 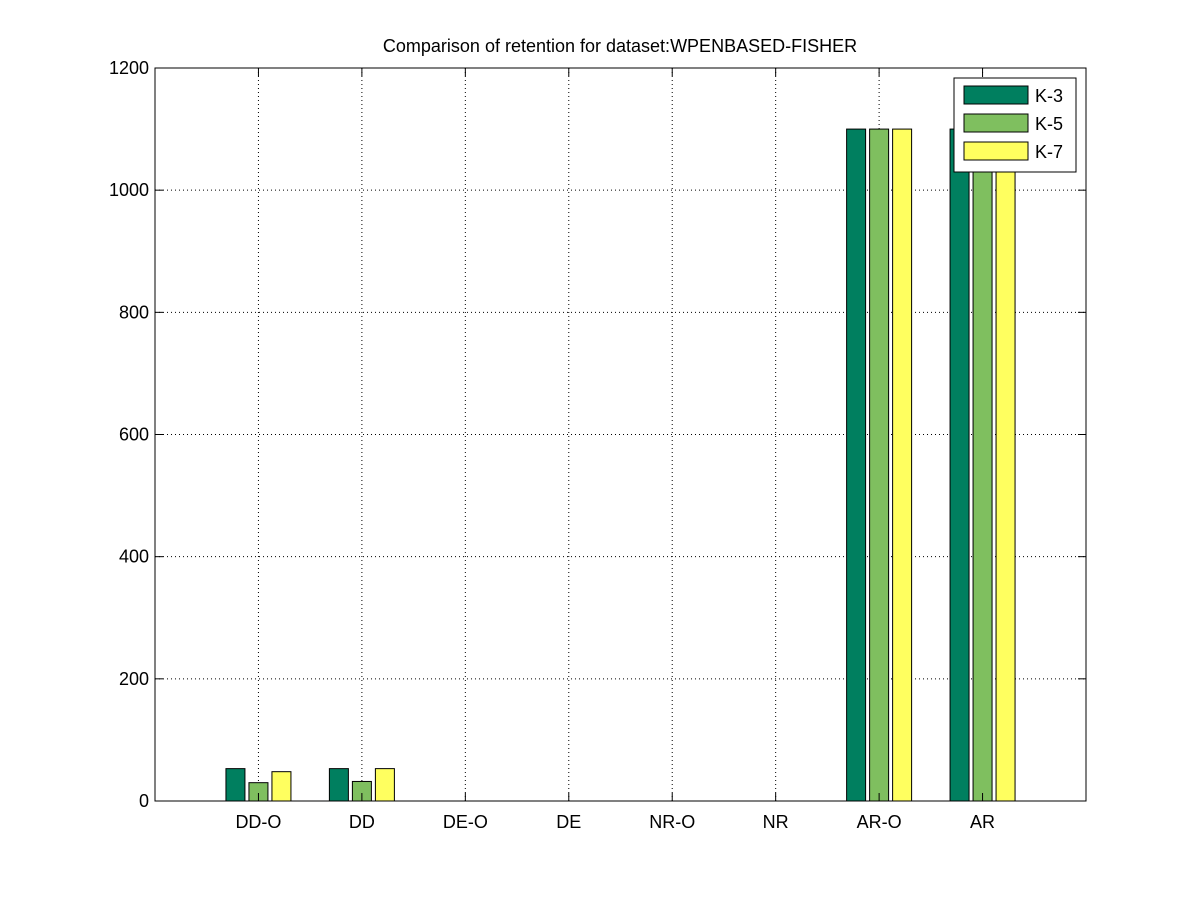 What do you see at coordinates (465, 822) in the screenshot?
I see `x-tick-label: DE-O` at bounding box center [465, 822].